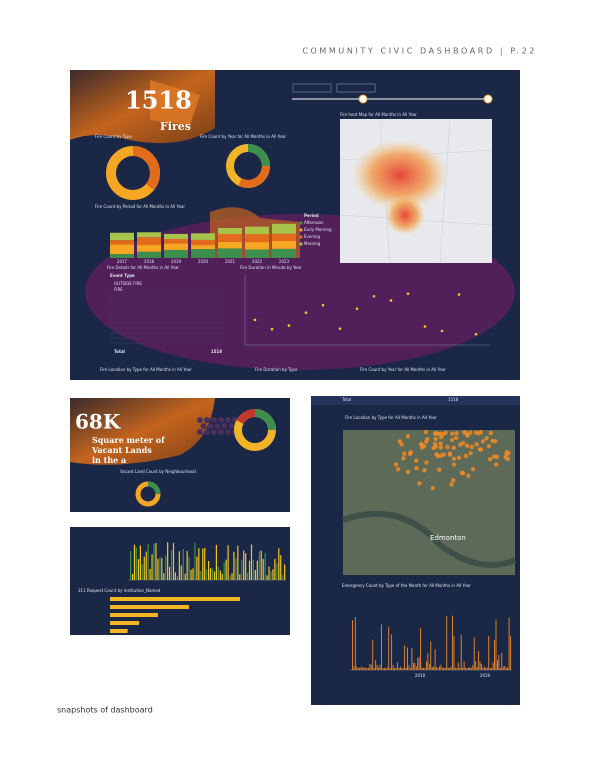 The image size is (600, 776). What do you see at coordinates (118, 289) in the screenshot?
I see `table-row: FIRE` at bounding box center [118, 289].